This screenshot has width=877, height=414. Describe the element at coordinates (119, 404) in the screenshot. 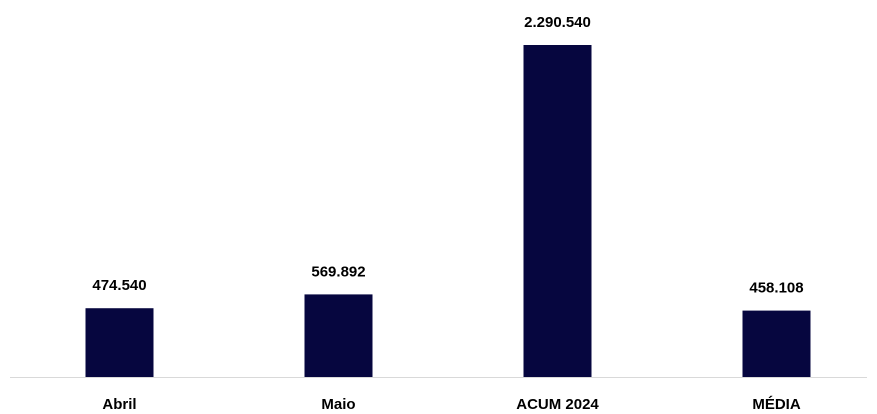

I see `x-tick-label: Abril` at that location.